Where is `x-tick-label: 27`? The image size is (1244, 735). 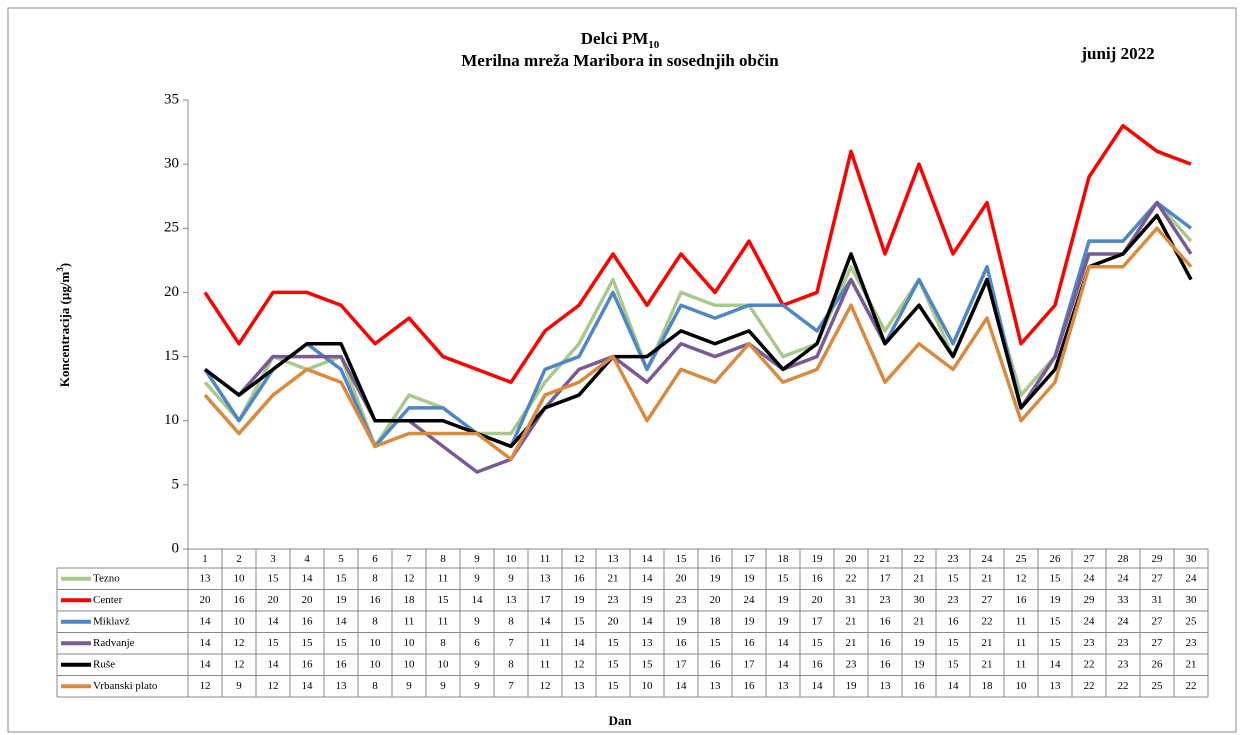
x-tick-label: 27 is located at coordinates (1090, 559).